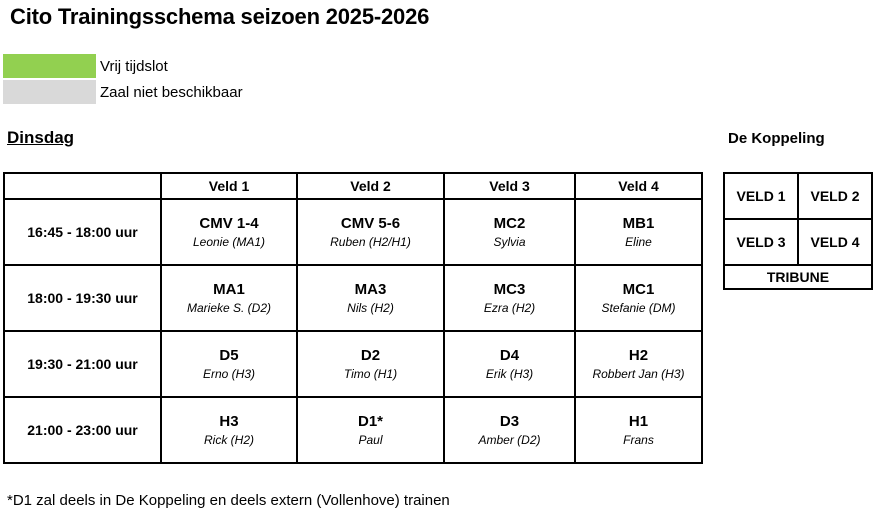 The width and height of the screenshot is (877, 517). I want to click on trainer-name: Stefanie (DM), so click(638, 308).